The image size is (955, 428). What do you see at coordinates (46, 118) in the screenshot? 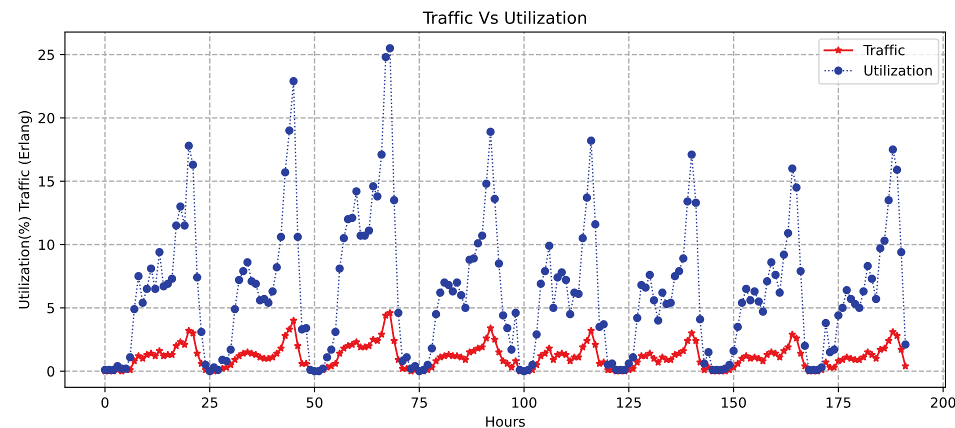
I see `y-tick-label: 20` at bounding box center [46, 118].